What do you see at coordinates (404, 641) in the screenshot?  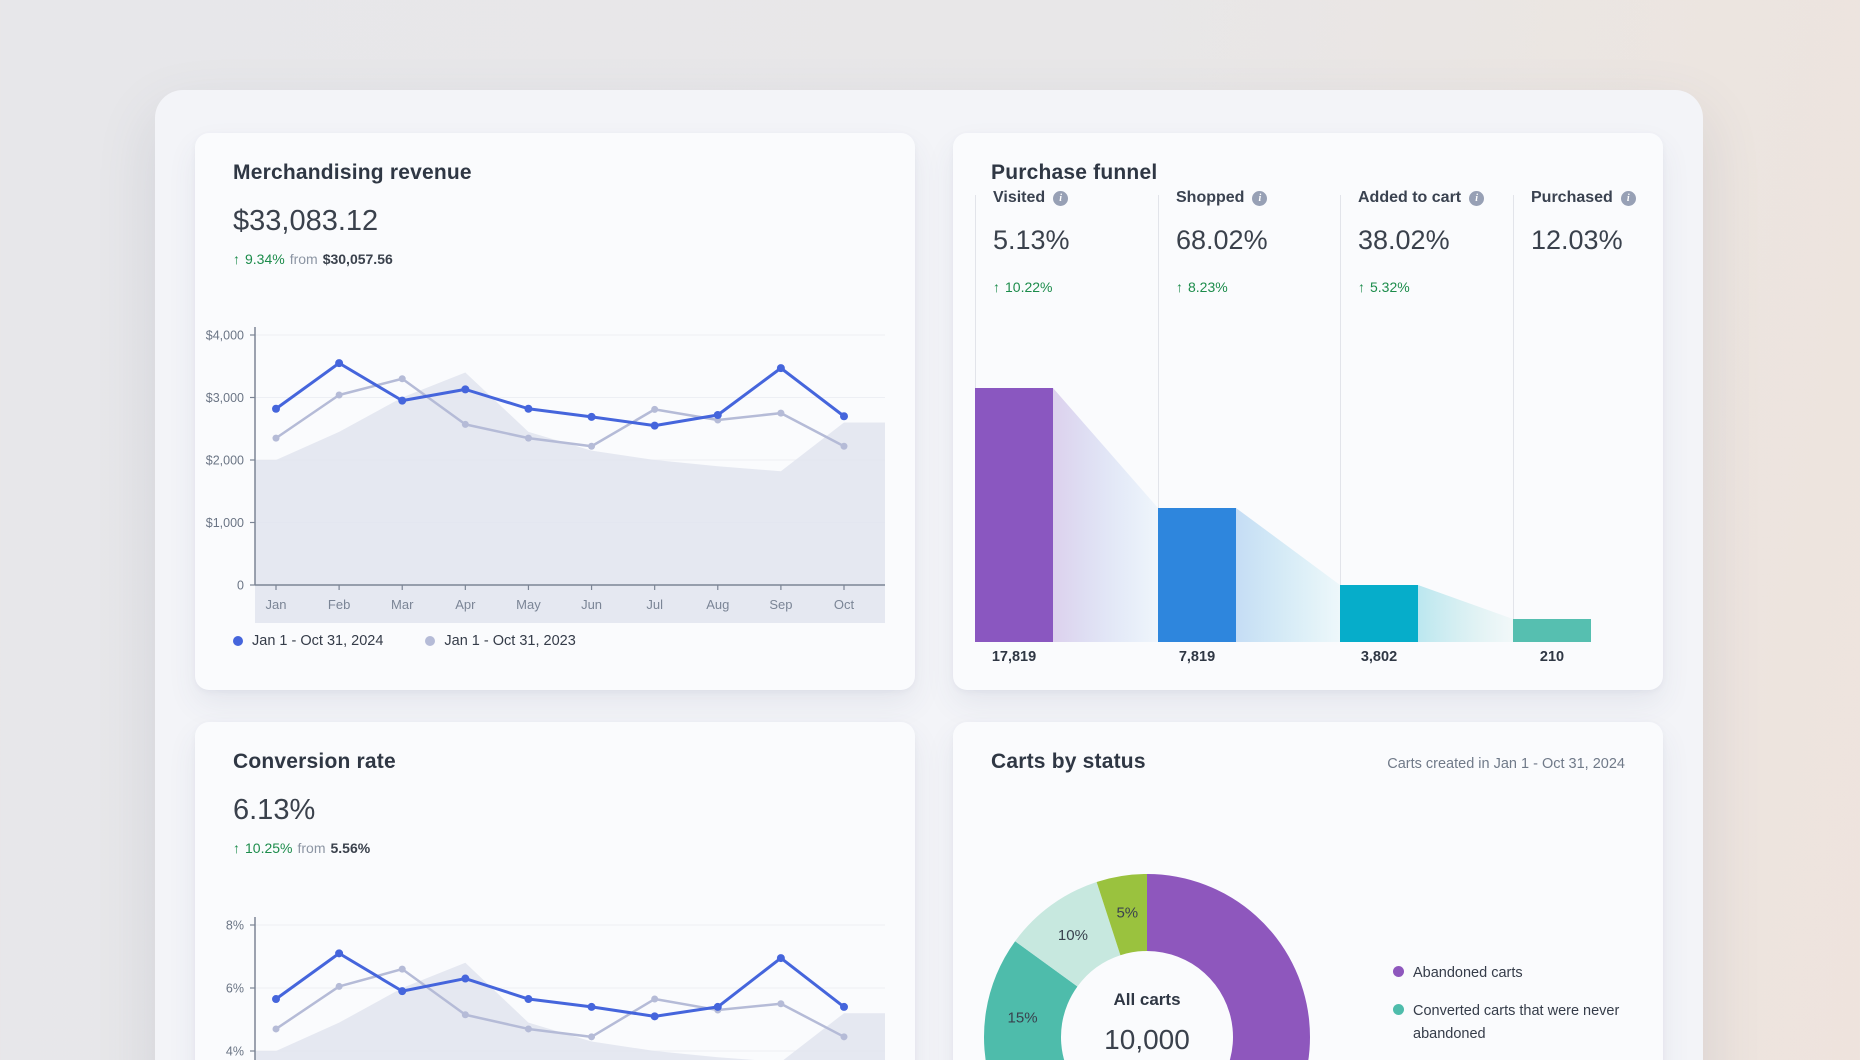 I see `revenue-chart-legend: Jan 1 - Oct 31, 2024 Jan 1 - Oct 31, 2023` at bounding box center [404, 641].